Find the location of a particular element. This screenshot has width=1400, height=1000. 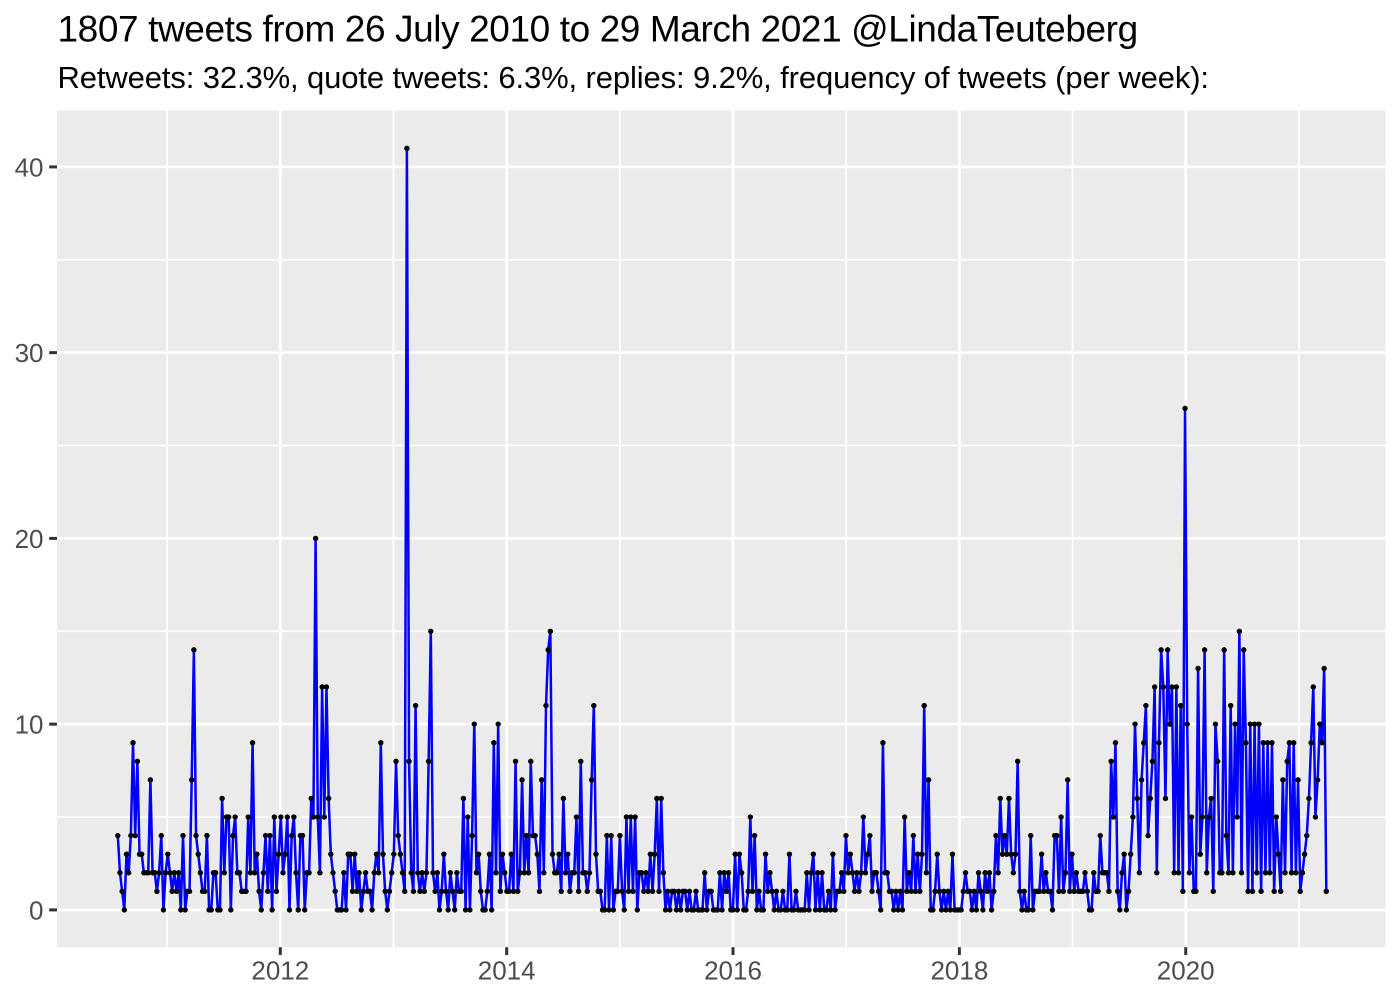

svg-text: 2018 is located at coordinates (959, 971).